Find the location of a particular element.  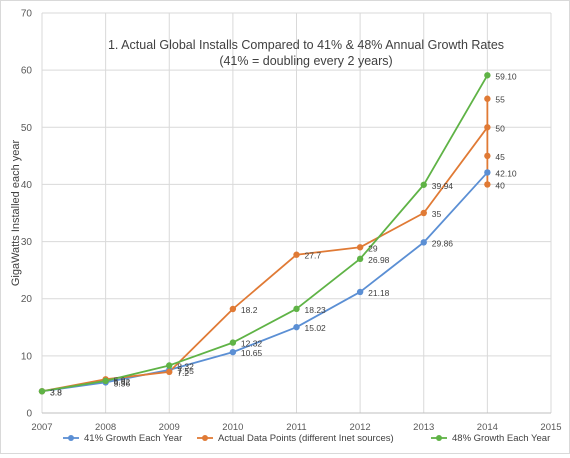

data-label: 42.10 is located at coordinates (506, 173).